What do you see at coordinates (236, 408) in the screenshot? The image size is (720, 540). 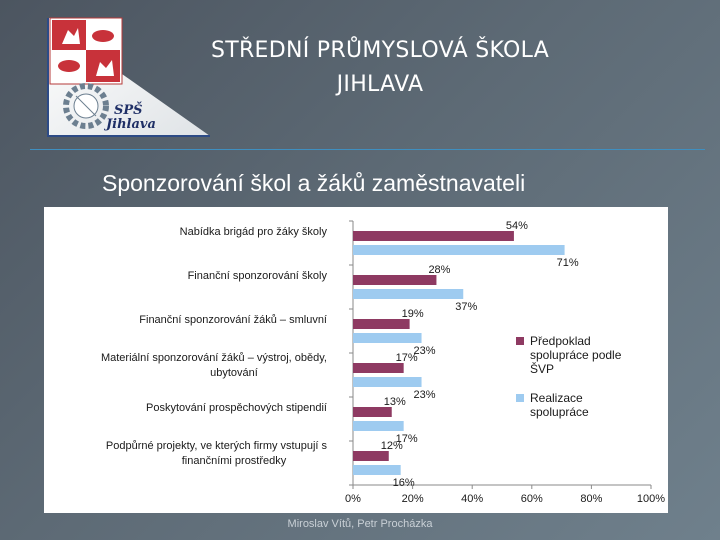 I see `category-label: Poskytování prospěchových stipendií` at bounding box center [236, 408].